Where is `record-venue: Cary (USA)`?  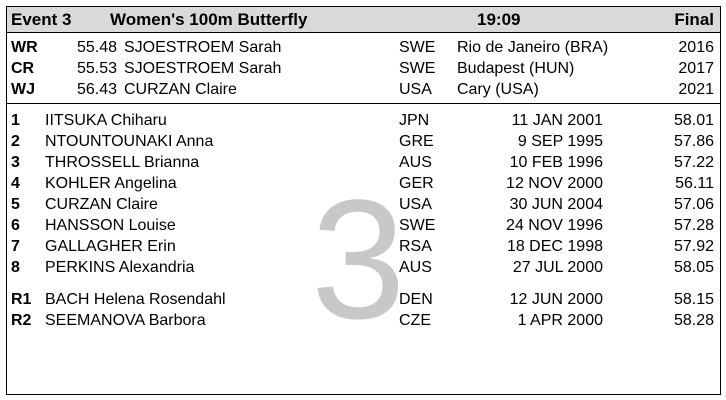 record-venue: Cary (USA) is located at coordinates (498, 89).